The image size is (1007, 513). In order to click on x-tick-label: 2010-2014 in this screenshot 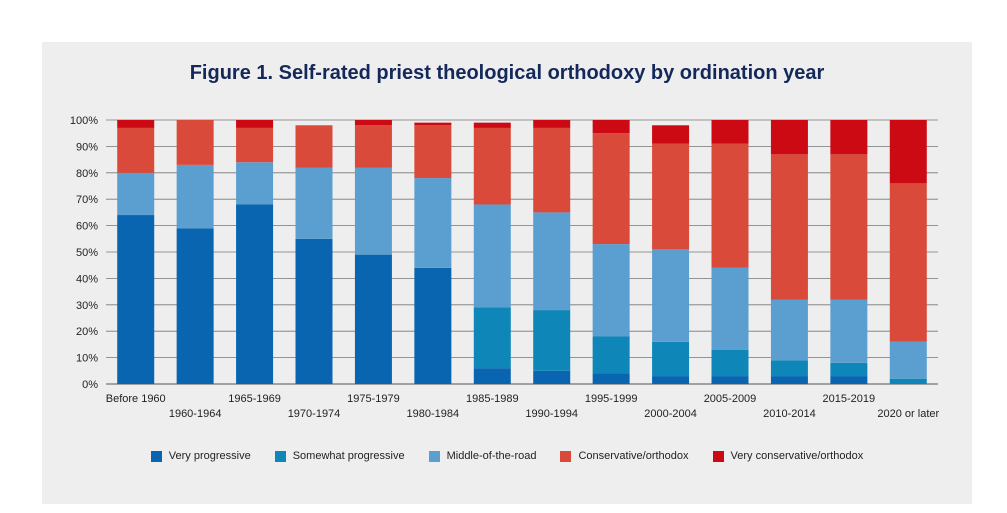, I will do `click(789, 414)`.